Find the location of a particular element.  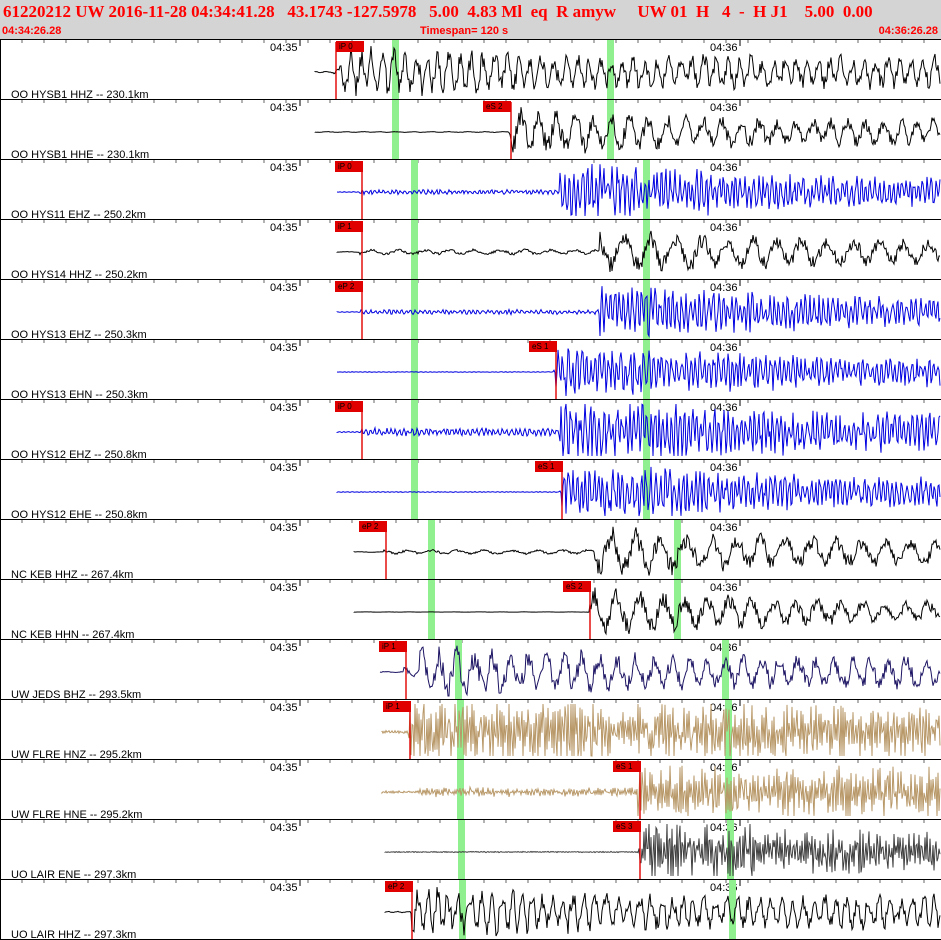

trace-row: 04:35 04:36 eS 1 UW FLRE HNE -- 295.2km is located at coordinates (470, 790).